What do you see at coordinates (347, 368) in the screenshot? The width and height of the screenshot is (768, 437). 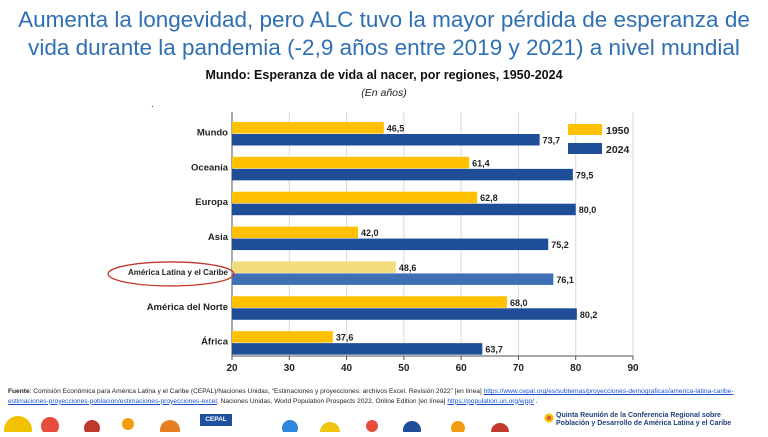 I see `x-tick-label: 40` at bounding box center [347, 368].